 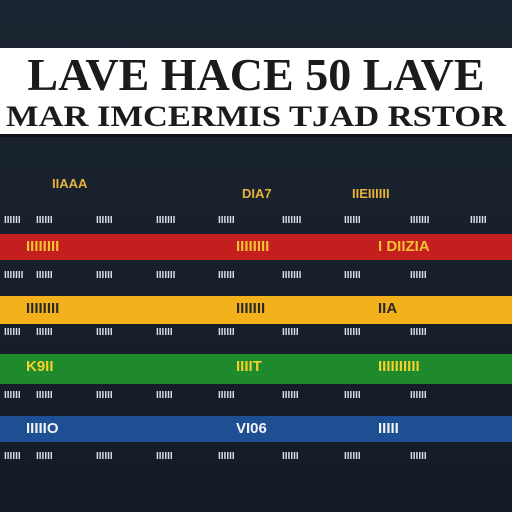 I want to click on table-row-yellow: IIIIIIII IIIIIII IIA, so click(x=256, y=310).